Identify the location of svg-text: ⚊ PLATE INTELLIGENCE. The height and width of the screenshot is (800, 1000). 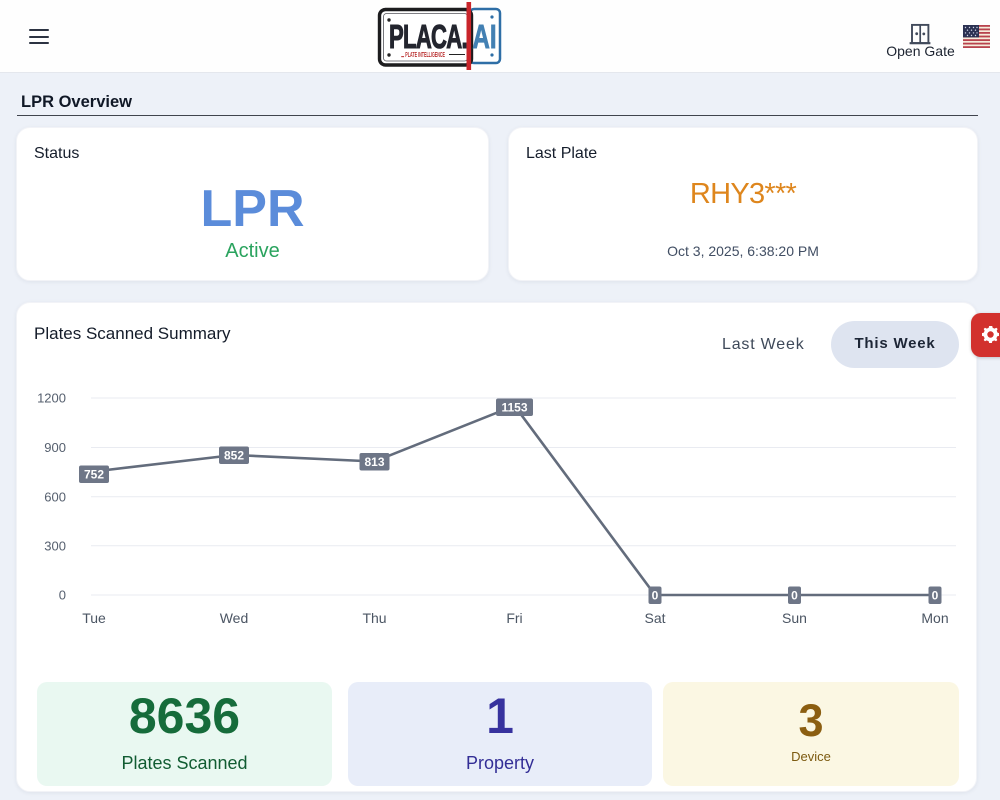
(423, 54).